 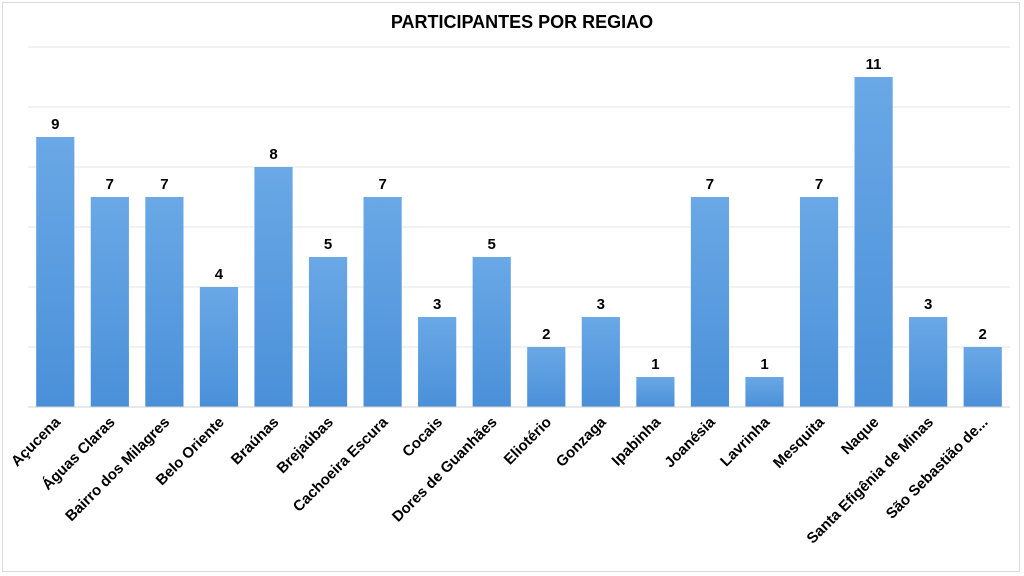 I want to click on x-tick-label: Joanésia, so click(x=690, y=442).